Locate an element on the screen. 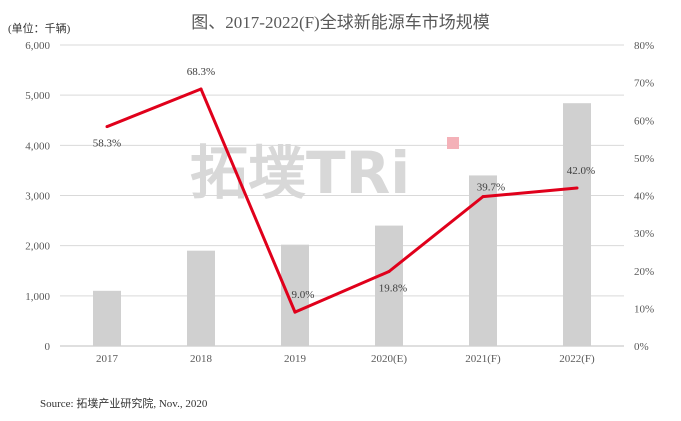 This screenshot has width=681, height=421. right-tick-label: 80% is located at coordinates (644, 46).